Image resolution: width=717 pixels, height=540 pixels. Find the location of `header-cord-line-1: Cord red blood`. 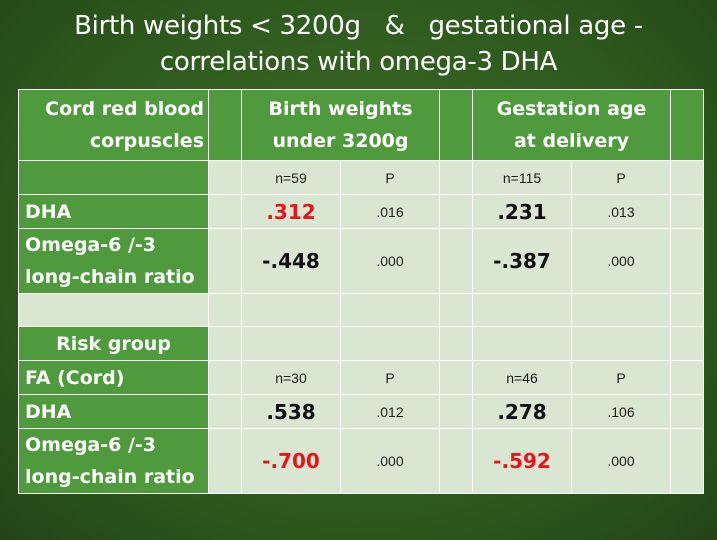

header-cord-line-1: Cord red blood is located at coordinates (124, 109).